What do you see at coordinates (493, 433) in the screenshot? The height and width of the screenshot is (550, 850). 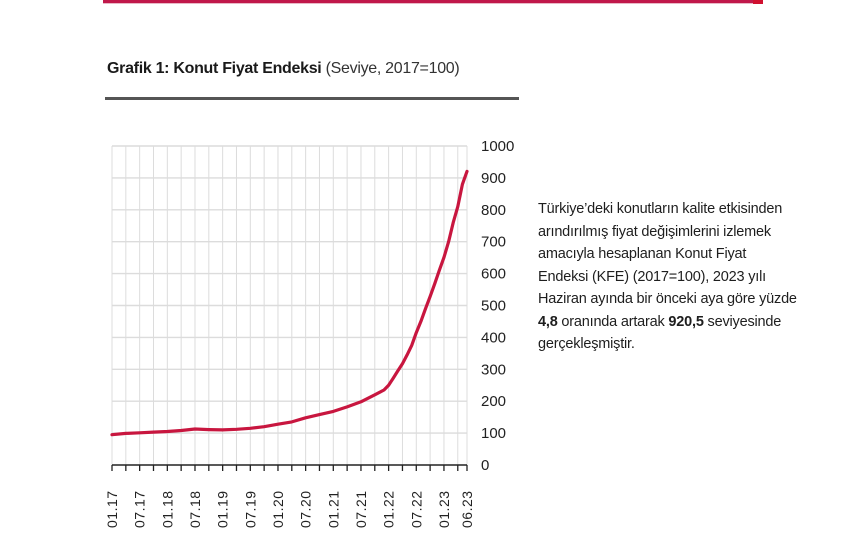 I see `y-tick-label: 100` at bounding box center [493, 433].